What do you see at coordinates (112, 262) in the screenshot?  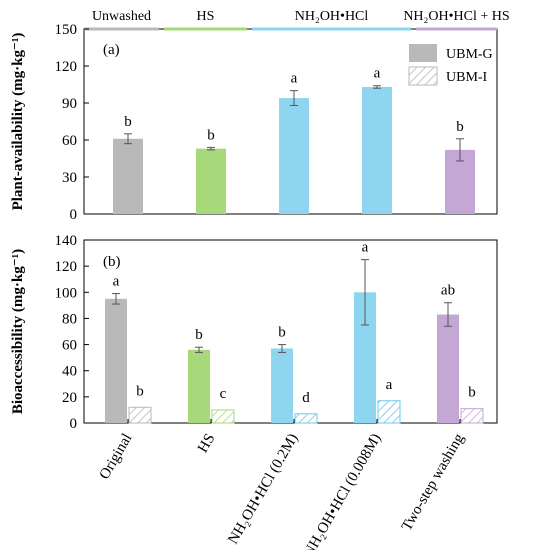 I see `panel-label-b: (b)` at bounding box center [112, 262].